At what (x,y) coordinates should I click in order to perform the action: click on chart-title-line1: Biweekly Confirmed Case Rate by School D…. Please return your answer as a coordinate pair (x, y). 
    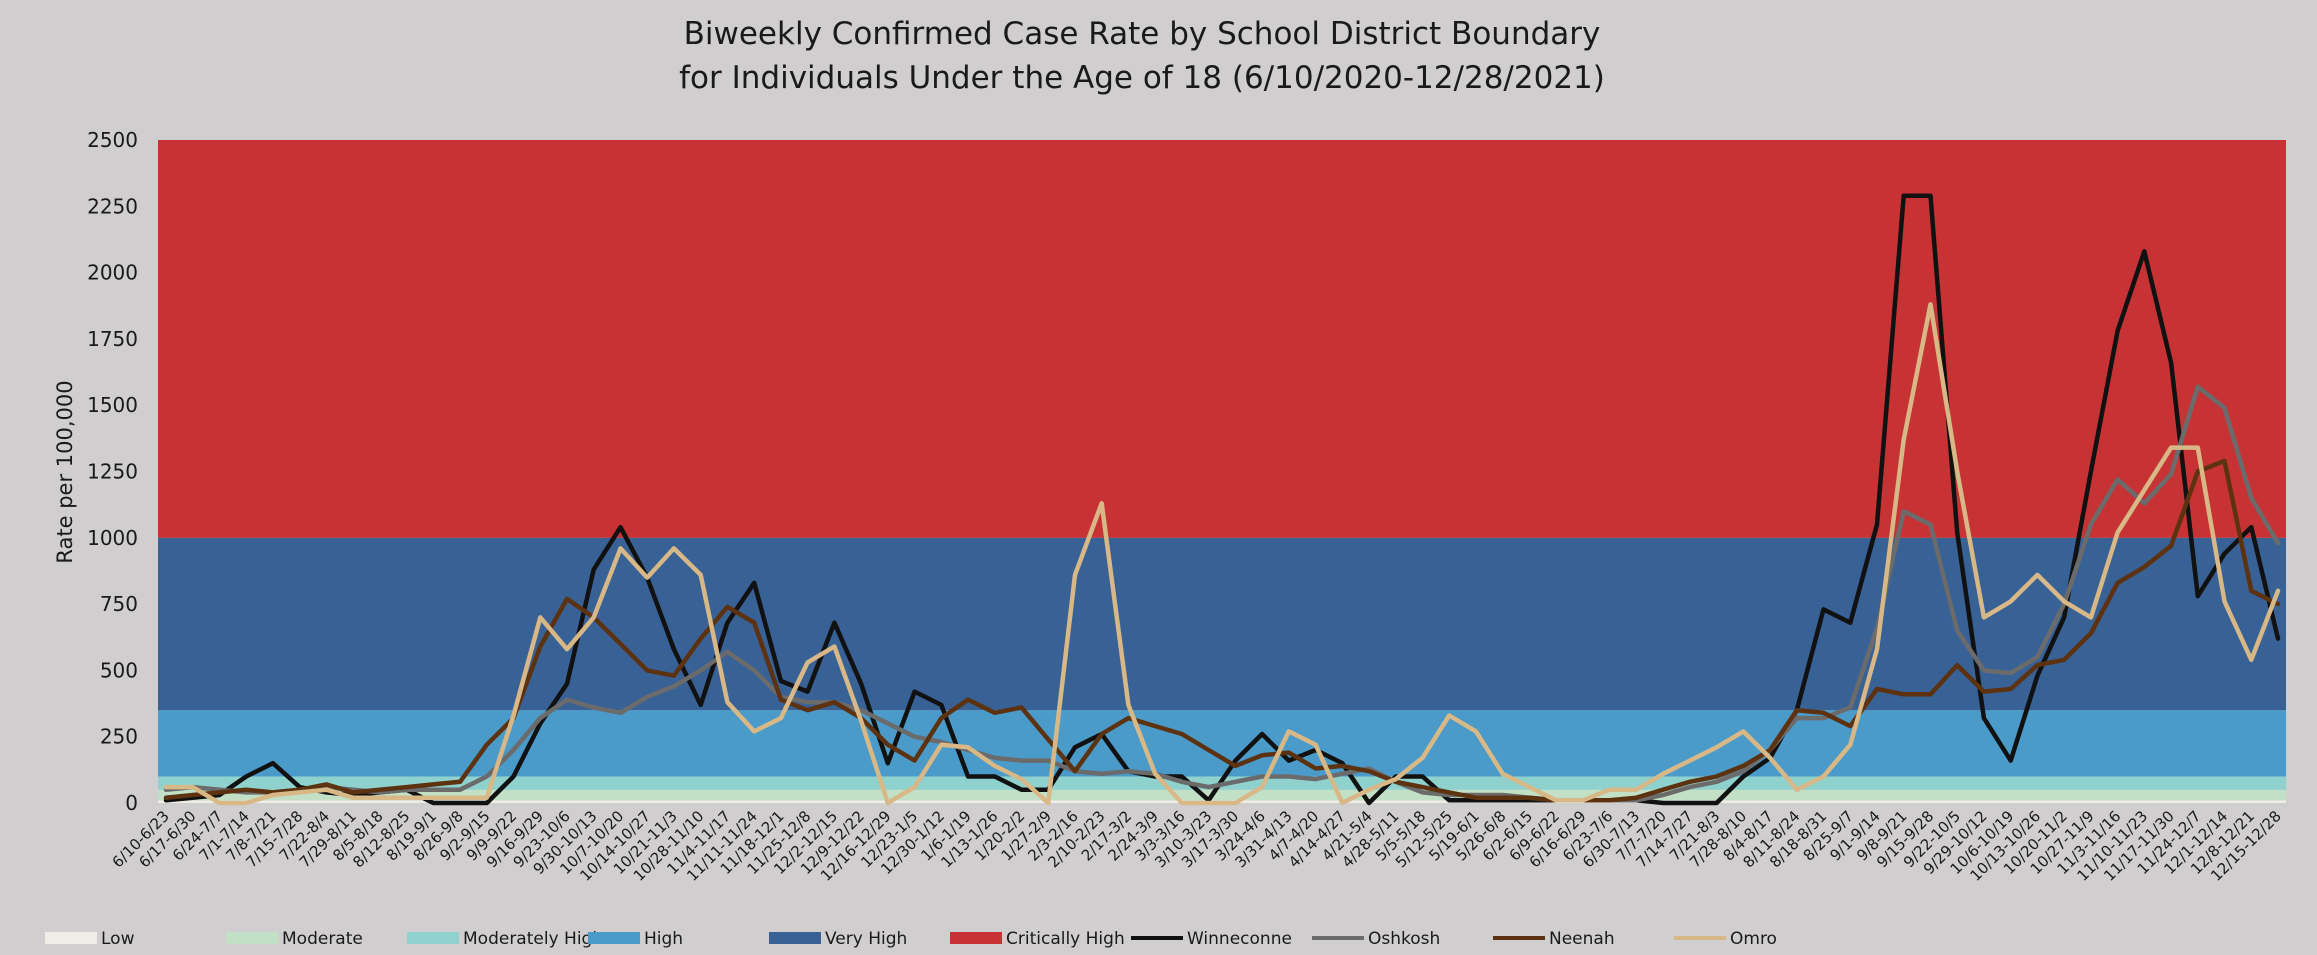
    Looking at the image, I should click on (1142, 34).